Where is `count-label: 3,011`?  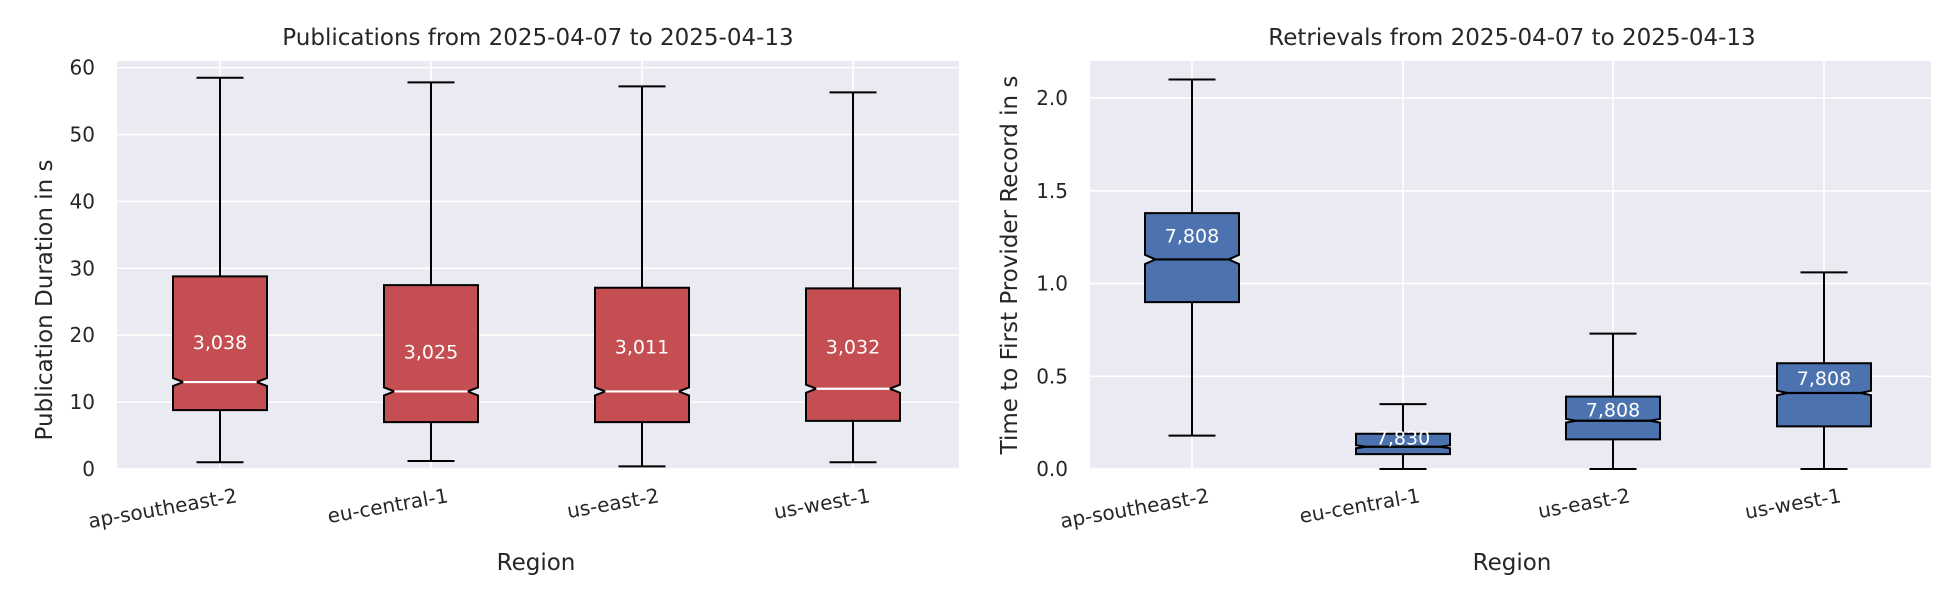
count-label: 3,011 is located at coordinates (642, 348).